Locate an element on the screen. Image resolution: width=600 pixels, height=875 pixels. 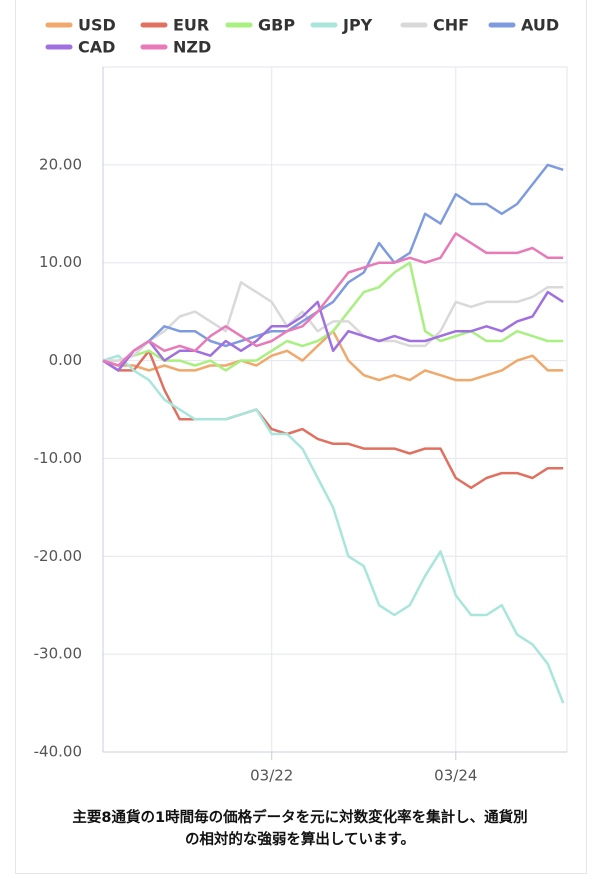
y-tick-label: -30.00 is located at coordinates (58, 654).